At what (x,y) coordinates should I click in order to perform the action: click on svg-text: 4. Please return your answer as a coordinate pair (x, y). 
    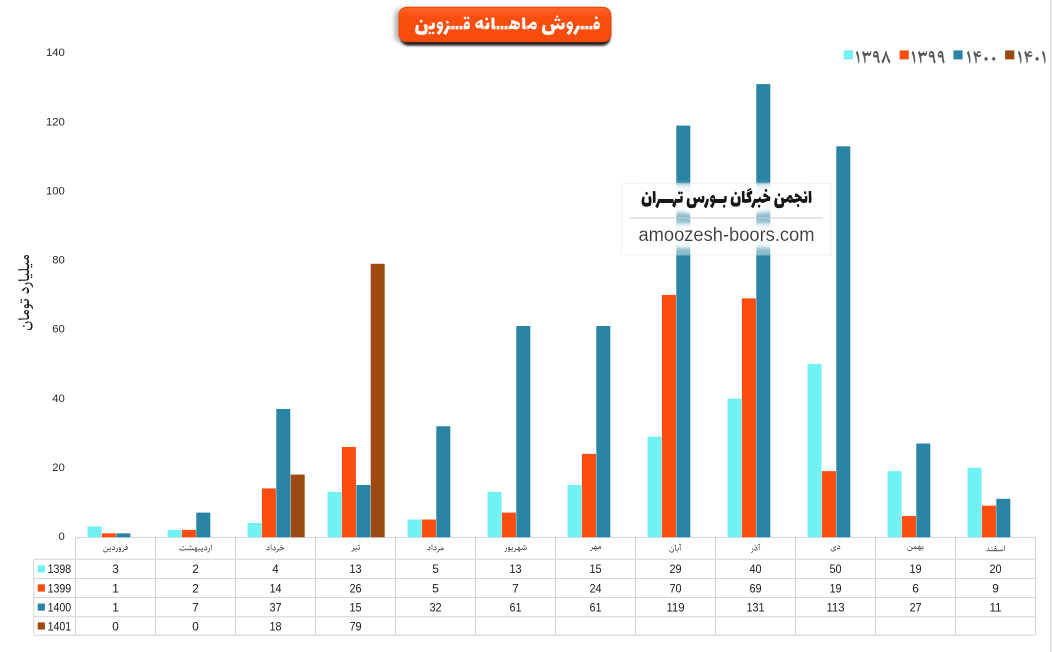
    Looking at the image, I should click on (275, 569).